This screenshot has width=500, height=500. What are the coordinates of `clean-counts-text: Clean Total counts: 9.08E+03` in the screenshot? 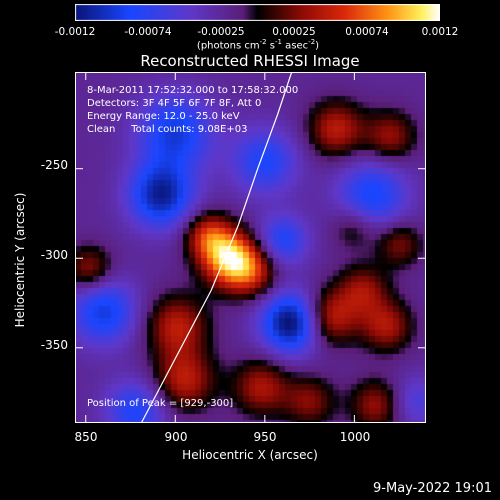 It's located at (167, 129).